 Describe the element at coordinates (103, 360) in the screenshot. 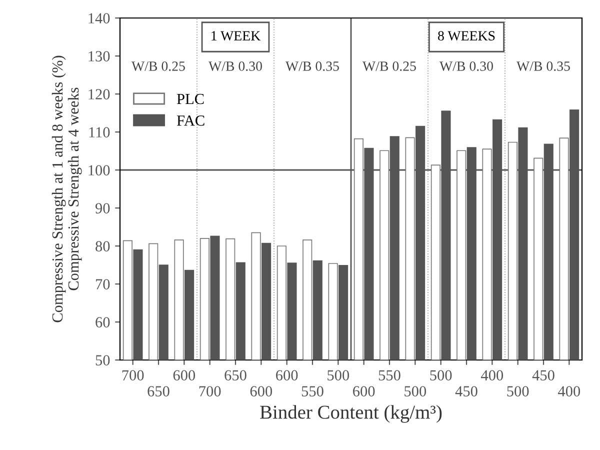

I see `y-tick-label: 50` at that location.